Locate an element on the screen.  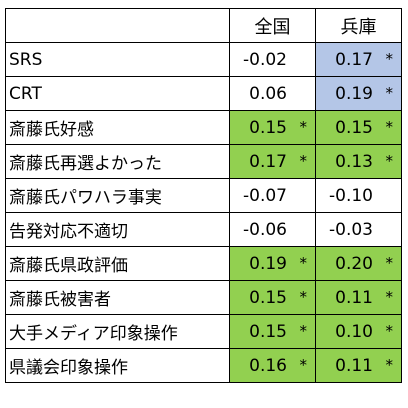
value-cell-hyogo: -0.10 is located at coordinates (358, 195).